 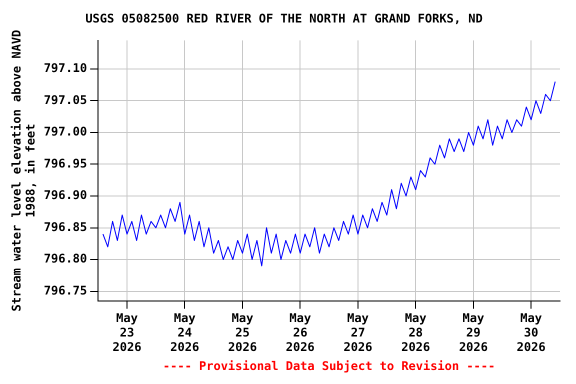 I want to click on x-tick-label: May 29 2026, so click(x=473, y=332).